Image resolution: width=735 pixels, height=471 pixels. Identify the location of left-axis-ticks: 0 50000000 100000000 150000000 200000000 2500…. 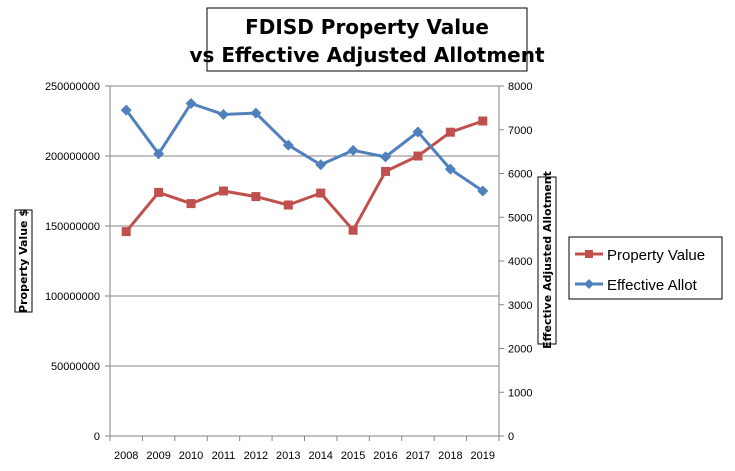
(77, 262).